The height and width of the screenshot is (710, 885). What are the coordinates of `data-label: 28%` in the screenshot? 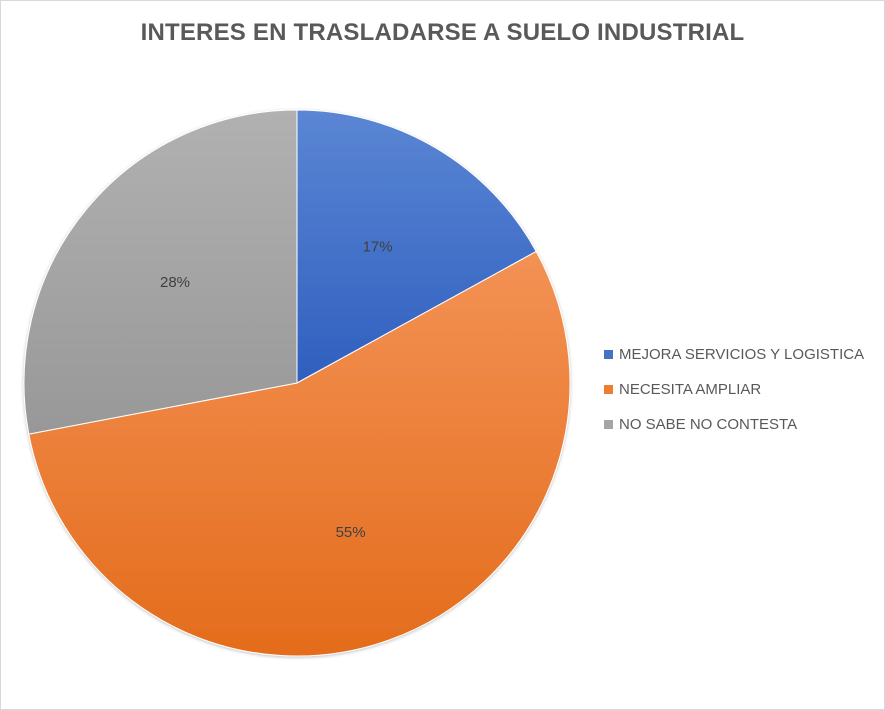 It's located at (175, 282).